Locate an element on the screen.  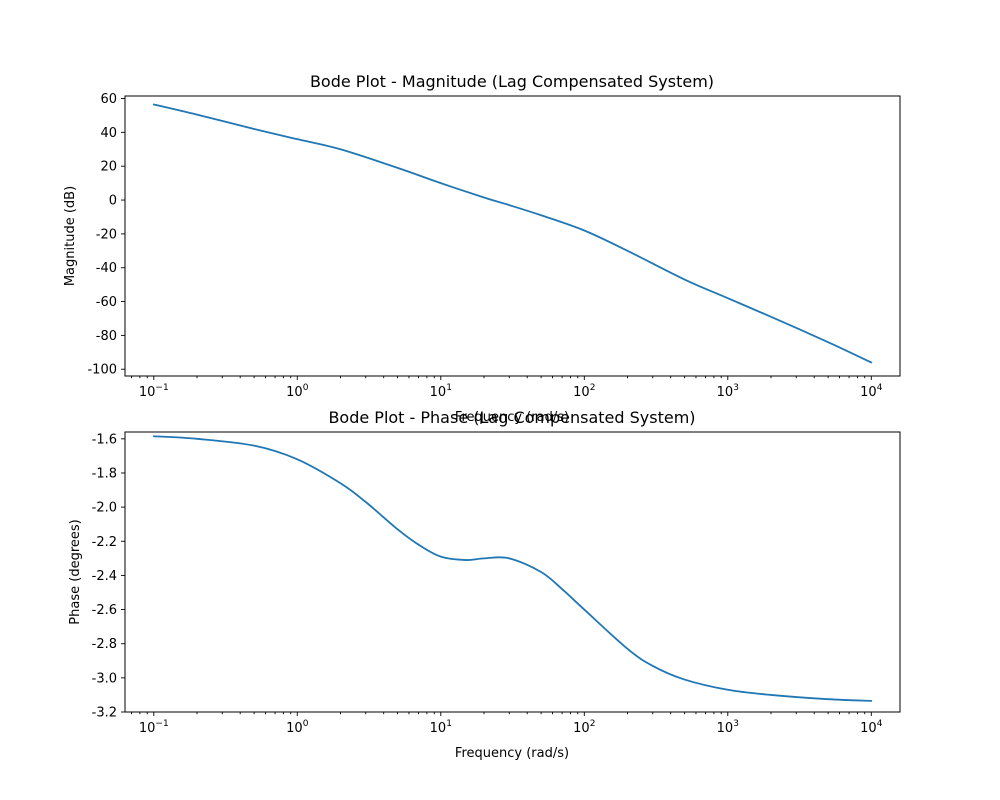
phase-ylabel: Phase (degrees) is located at coordinates (75, 571).